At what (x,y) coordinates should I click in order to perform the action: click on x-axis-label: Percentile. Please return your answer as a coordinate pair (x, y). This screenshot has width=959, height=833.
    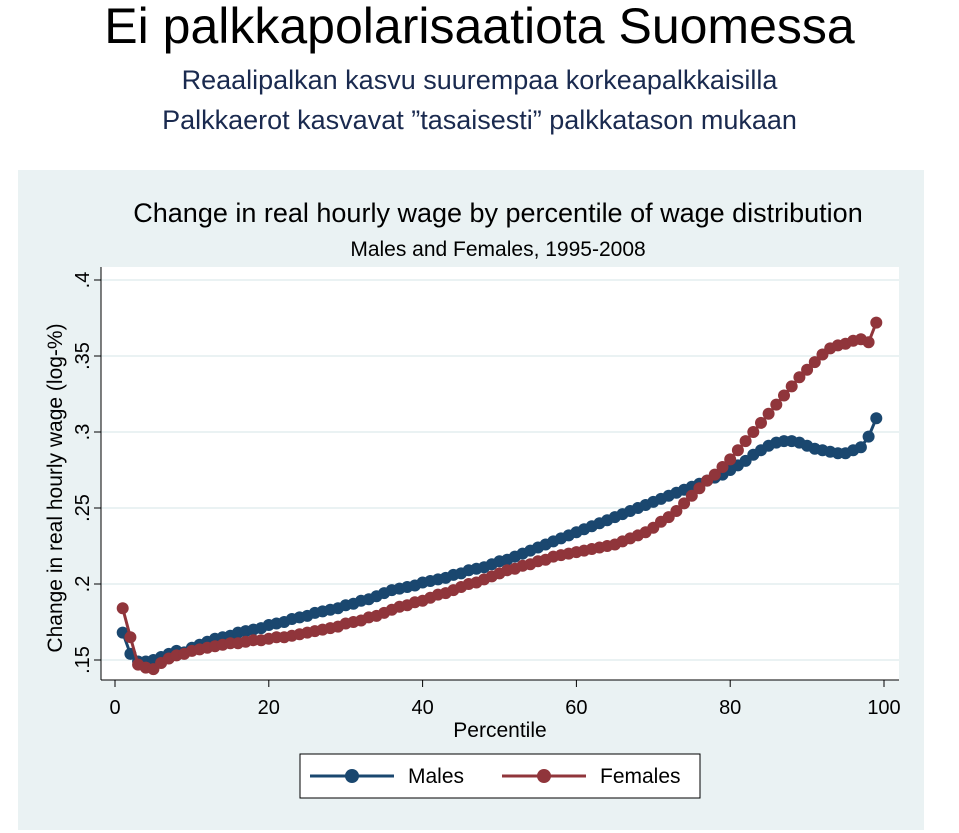
    Looking at the image, I should click on (499, 730).